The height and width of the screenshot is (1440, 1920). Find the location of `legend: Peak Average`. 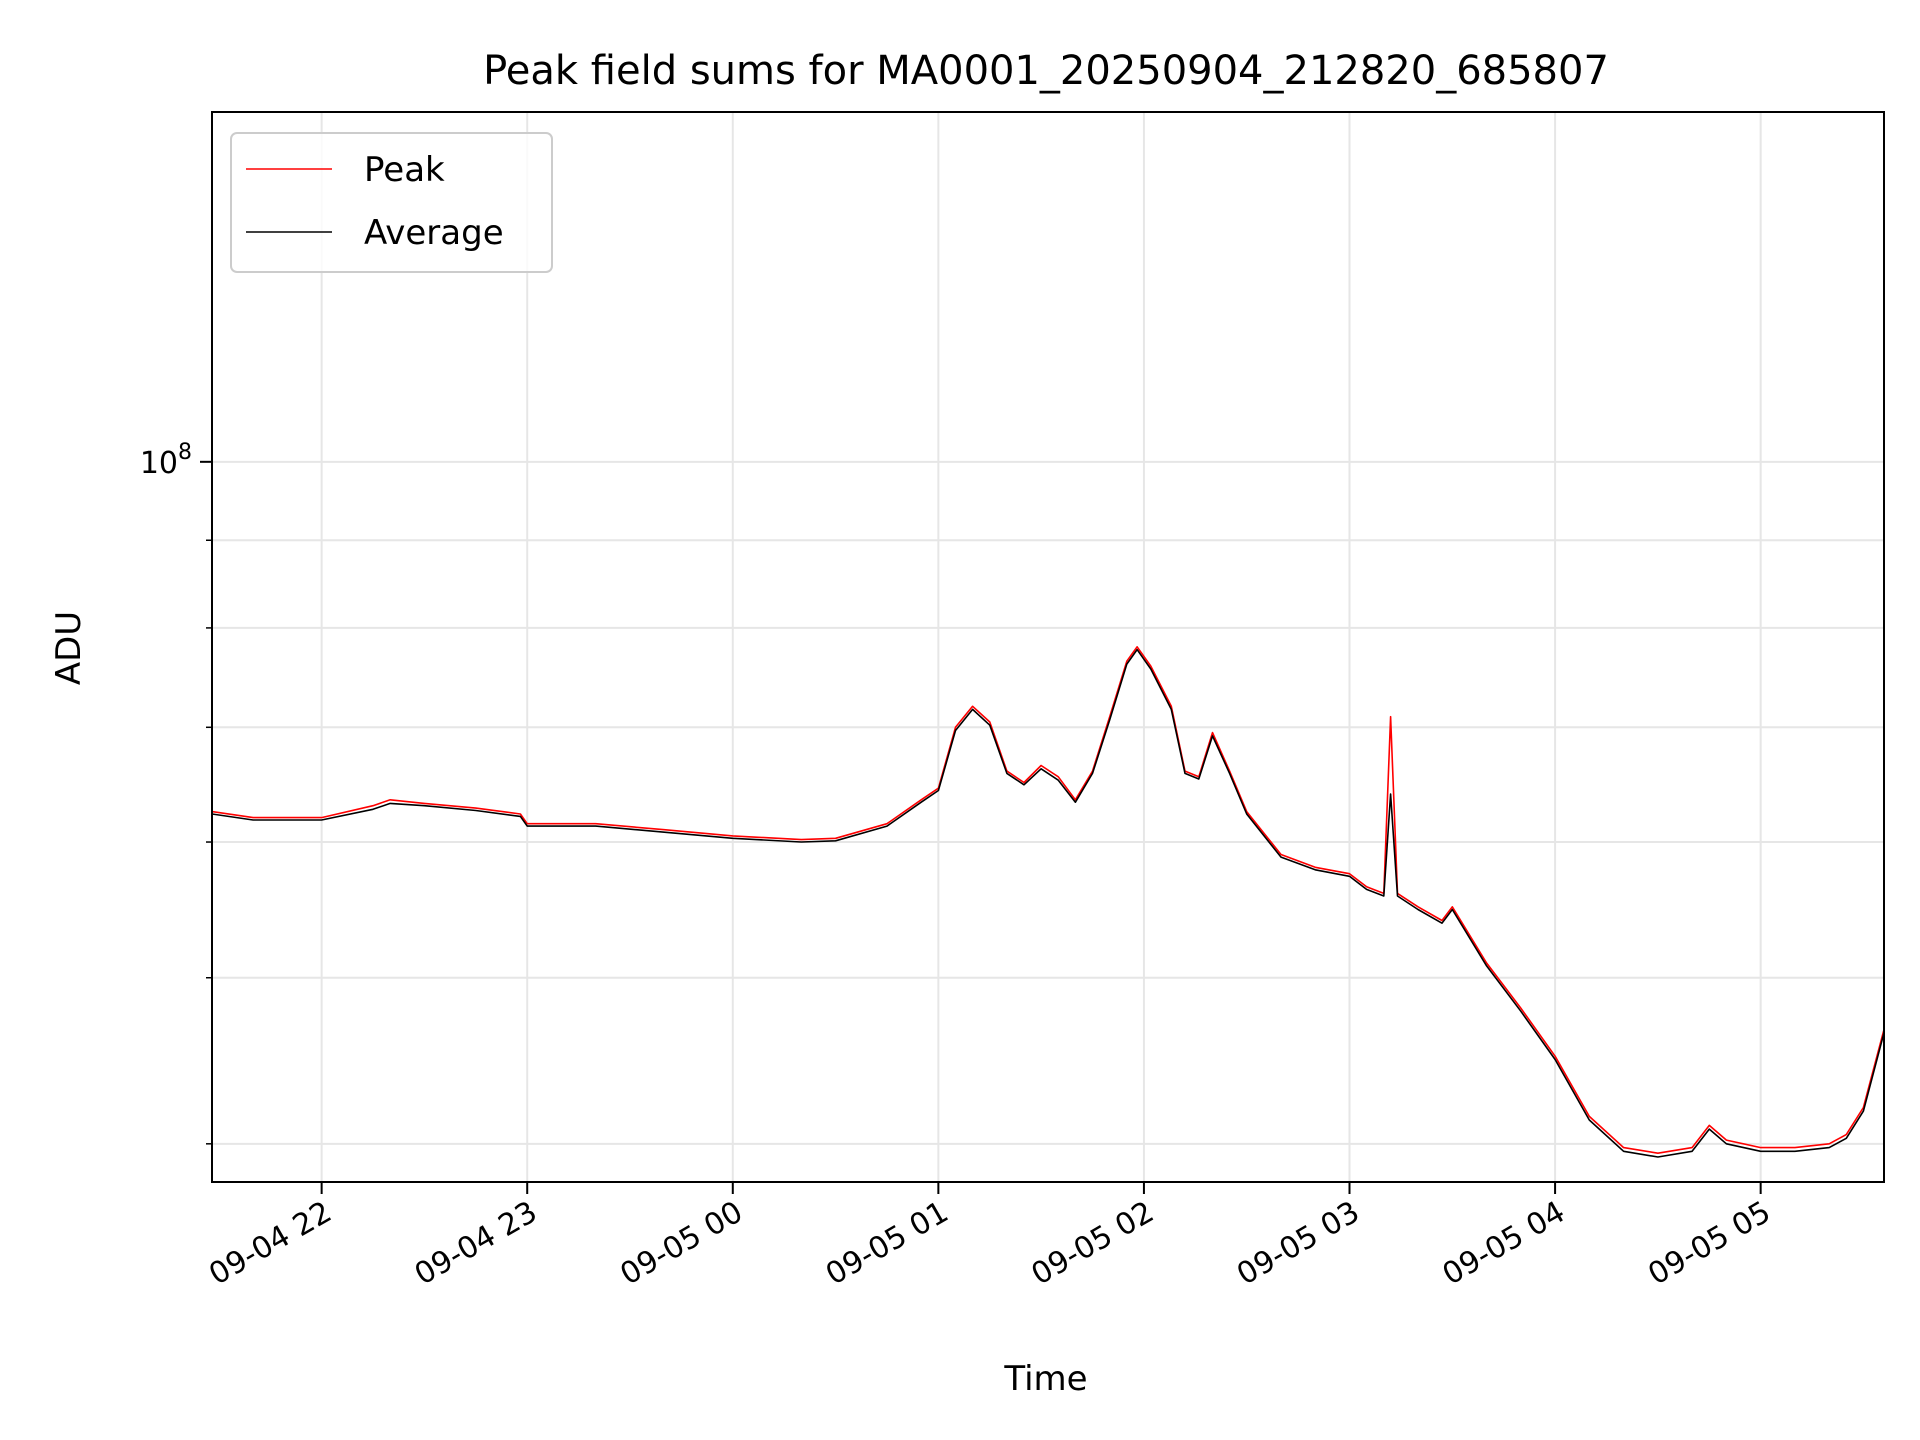

legend: Peak Average is located at coordinates (391, 202).